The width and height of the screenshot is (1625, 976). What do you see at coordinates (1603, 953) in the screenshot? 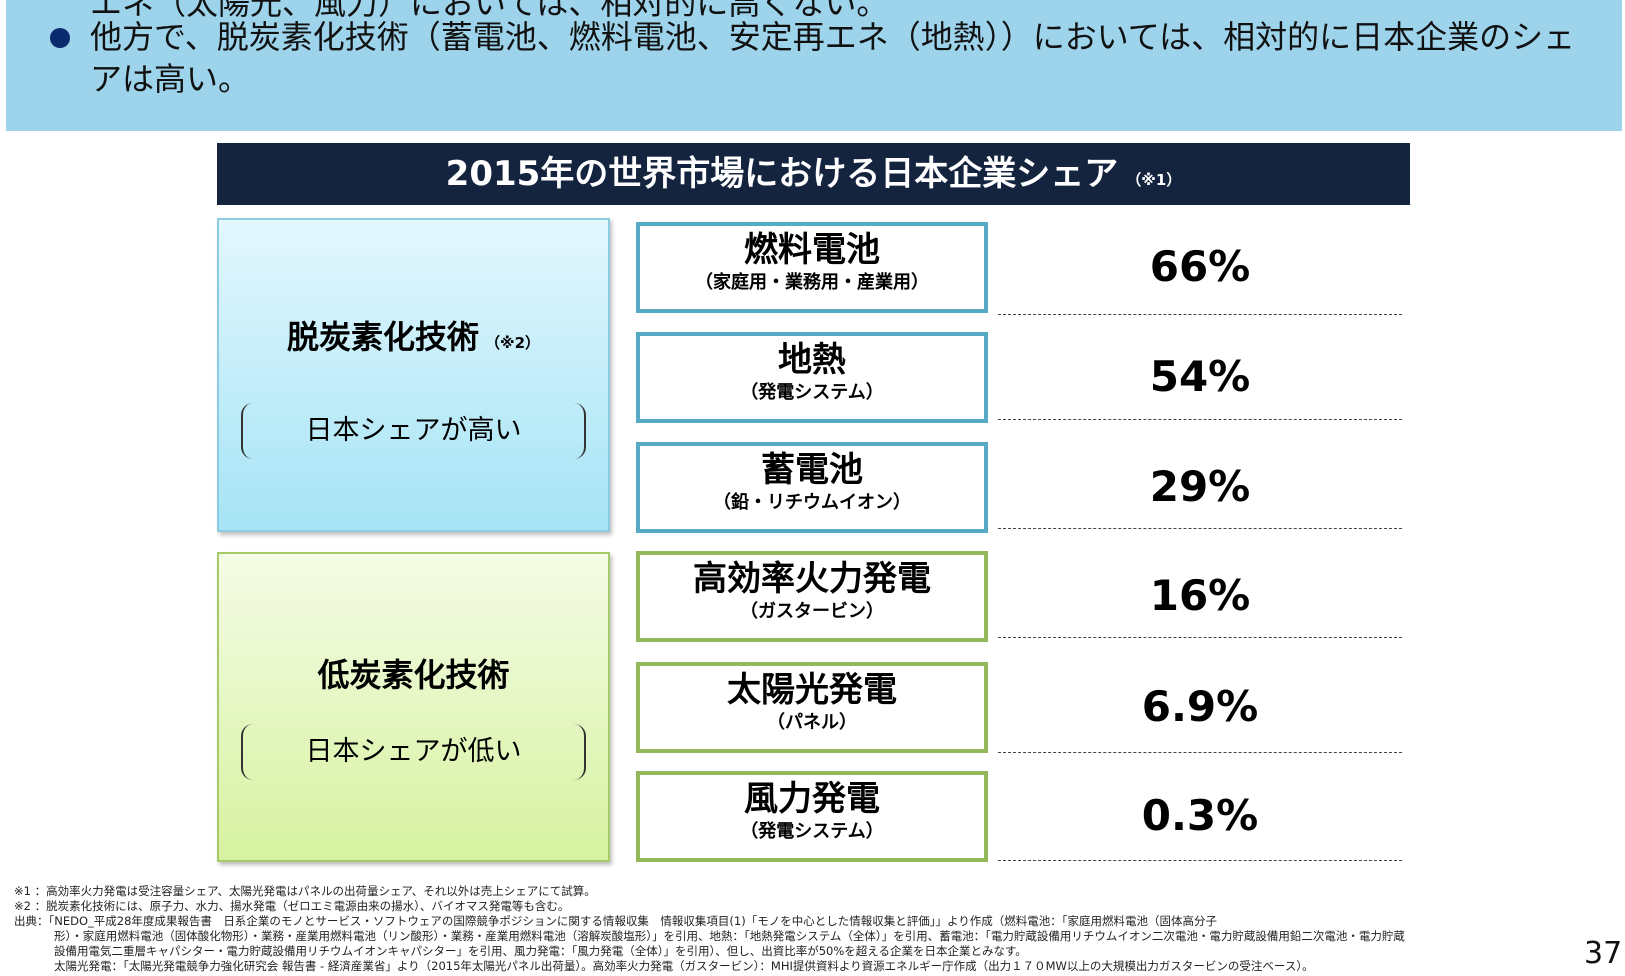
I see `page-number: 37` at bounding box center [1603, 953].